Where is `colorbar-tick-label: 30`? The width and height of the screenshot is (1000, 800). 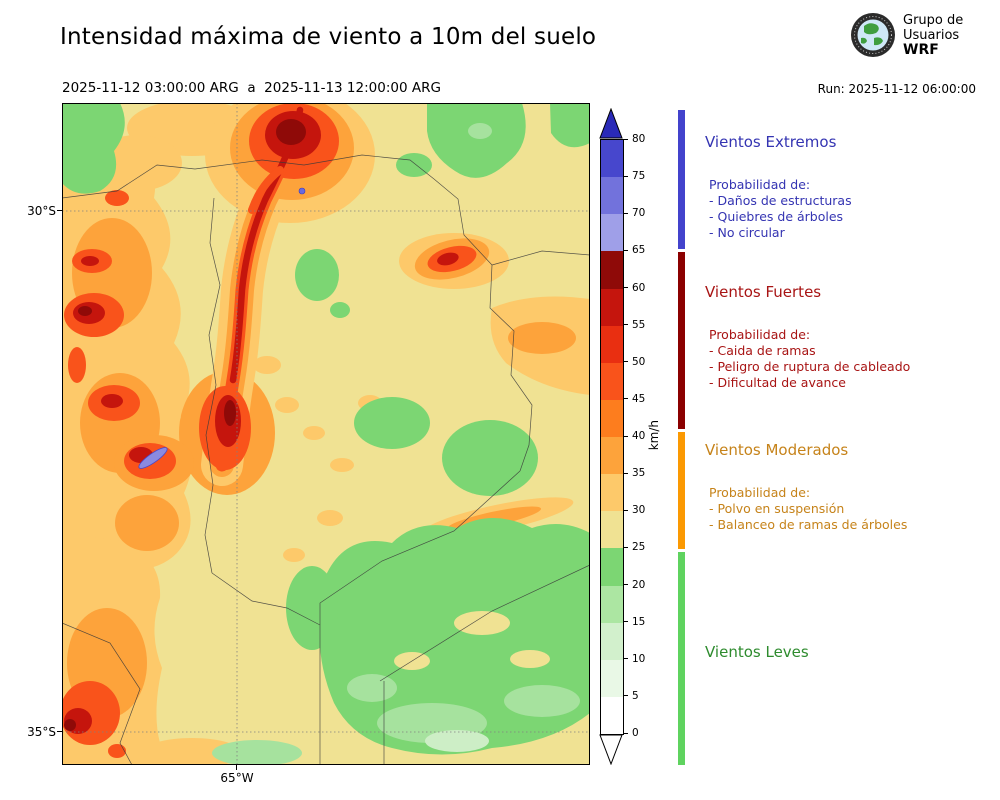 colorbar-tick-label: 30 is located at coordinates (639, 510).